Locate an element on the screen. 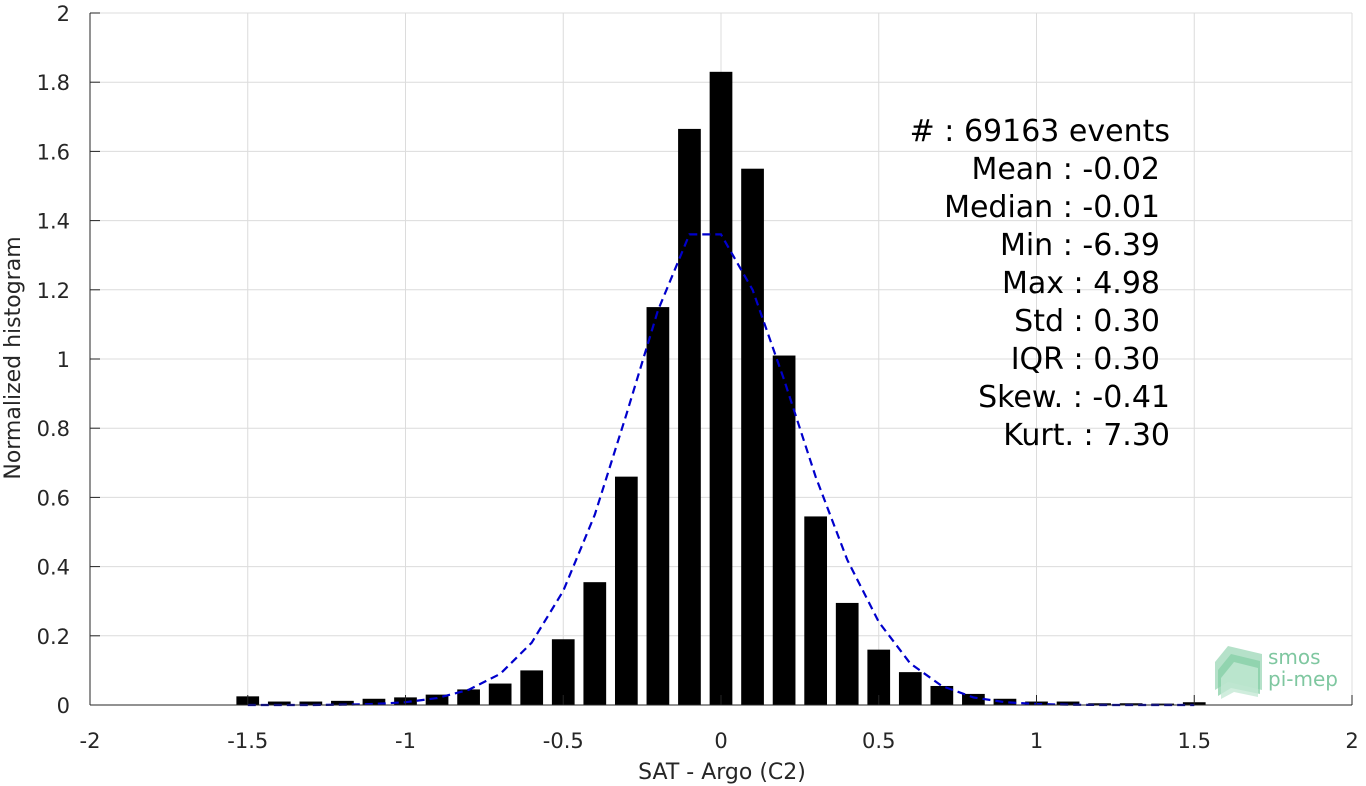 This screenshot has height=786, width=1366. x-tick-label: 0 is located at coordinates (720, 741).